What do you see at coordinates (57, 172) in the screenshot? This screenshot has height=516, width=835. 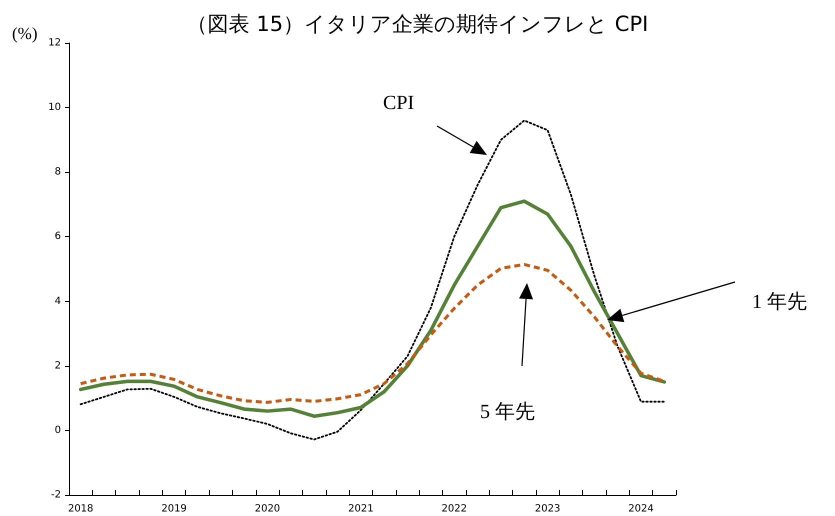 I see `y-tick-label: 8` at bounding box center [57, 172].